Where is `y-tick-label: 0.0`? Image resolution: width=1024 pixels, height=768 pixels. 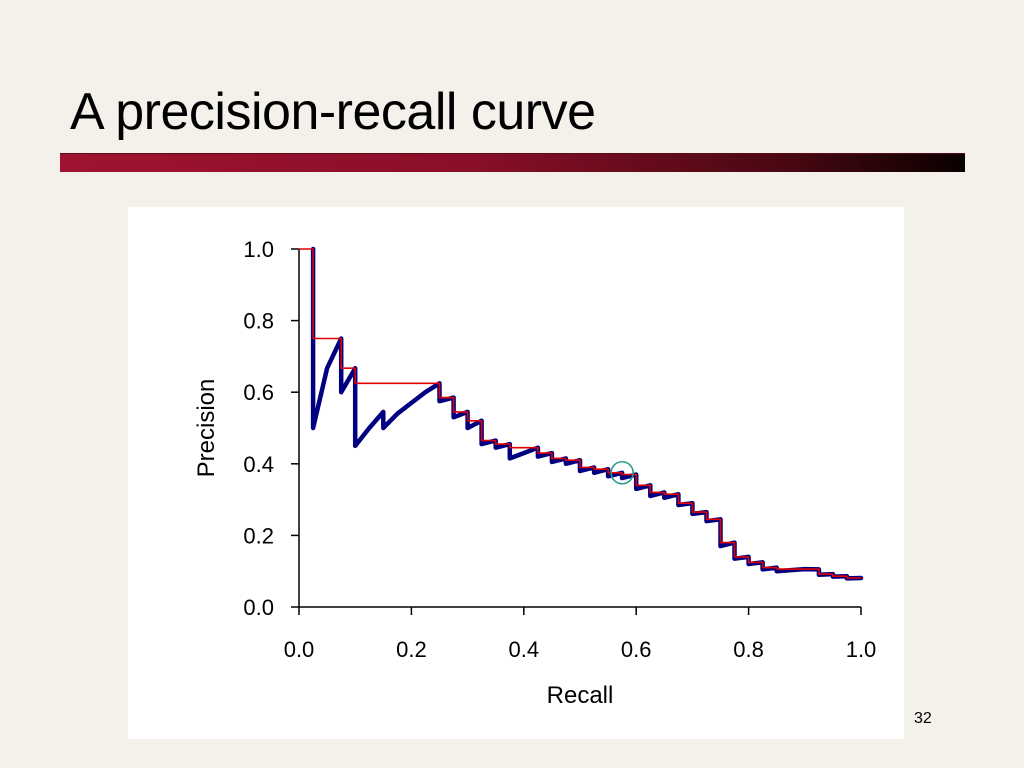 y-tick-label: 0.0 is located at coordinates (258, 607).